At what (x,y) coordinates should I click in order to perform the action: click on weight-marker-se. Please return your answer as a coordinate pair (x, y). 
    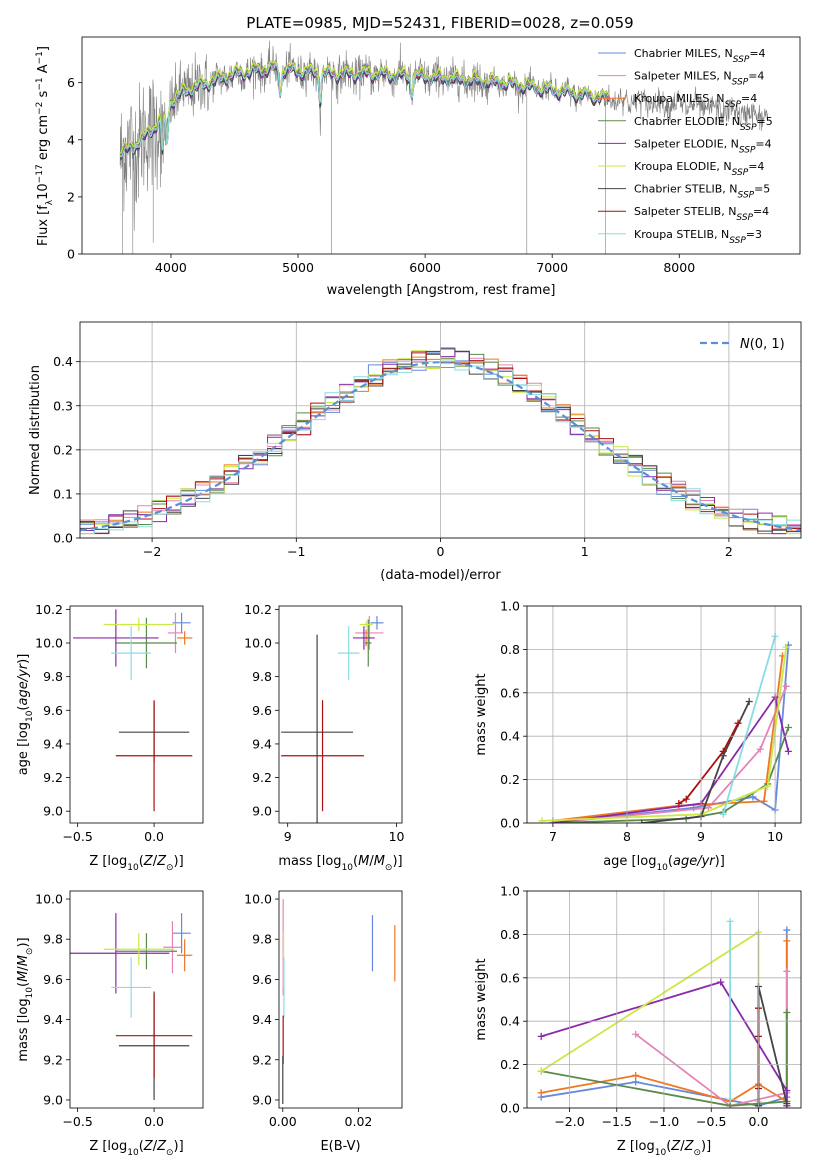
    Looking at the image, I should click on (788, 751).